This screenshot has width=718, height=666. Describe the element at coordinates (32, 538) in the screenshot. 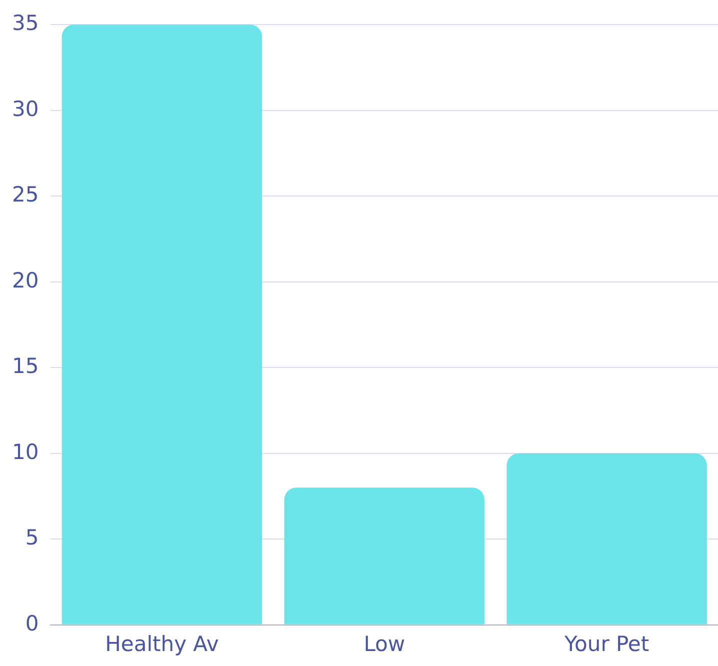

I see `y-tick-label: 5` at that location.